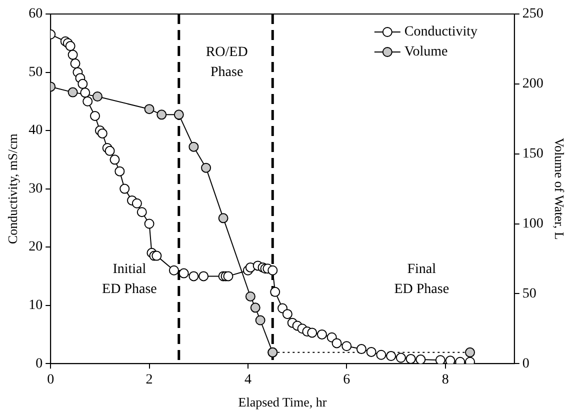 This screenshot has height=419, width=574. What do you see at coordinates (12, 189) in the screenshot?
I see `y-axis-title: Conductivity, mS/cm` at bounding box center [12, 189].